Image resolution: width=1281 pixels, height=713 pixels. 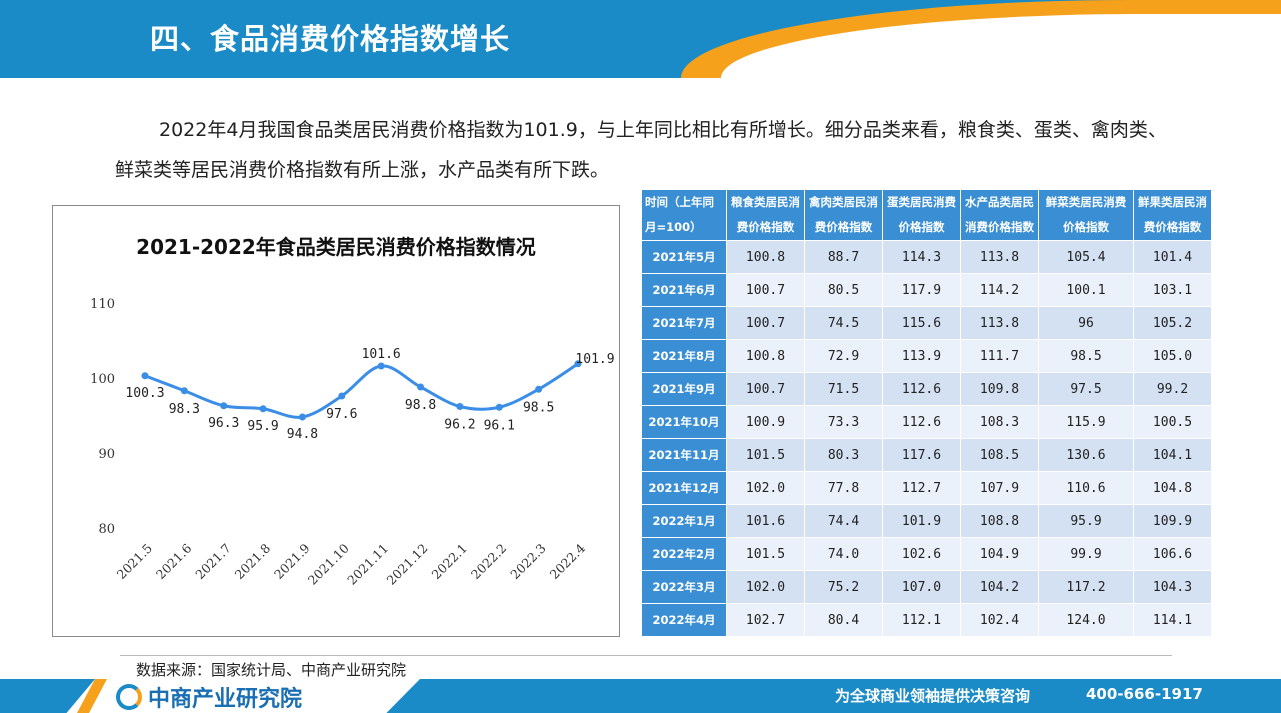 What do you see at coordinates (568, 561) in the screenshot?
I see `x-tick-label: 2022.4` at bounding box center [568, 561].